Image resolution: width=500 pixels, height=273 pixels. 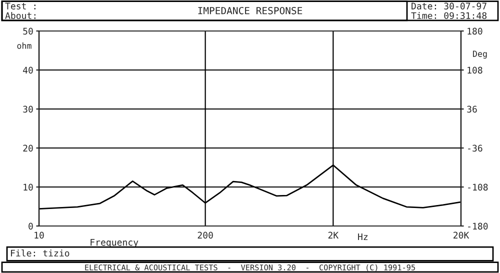 What do you see at coordinates (449, 16) in the screenshot?
I see `text: Time: 09:31:48` at bounding box center [449, 16].